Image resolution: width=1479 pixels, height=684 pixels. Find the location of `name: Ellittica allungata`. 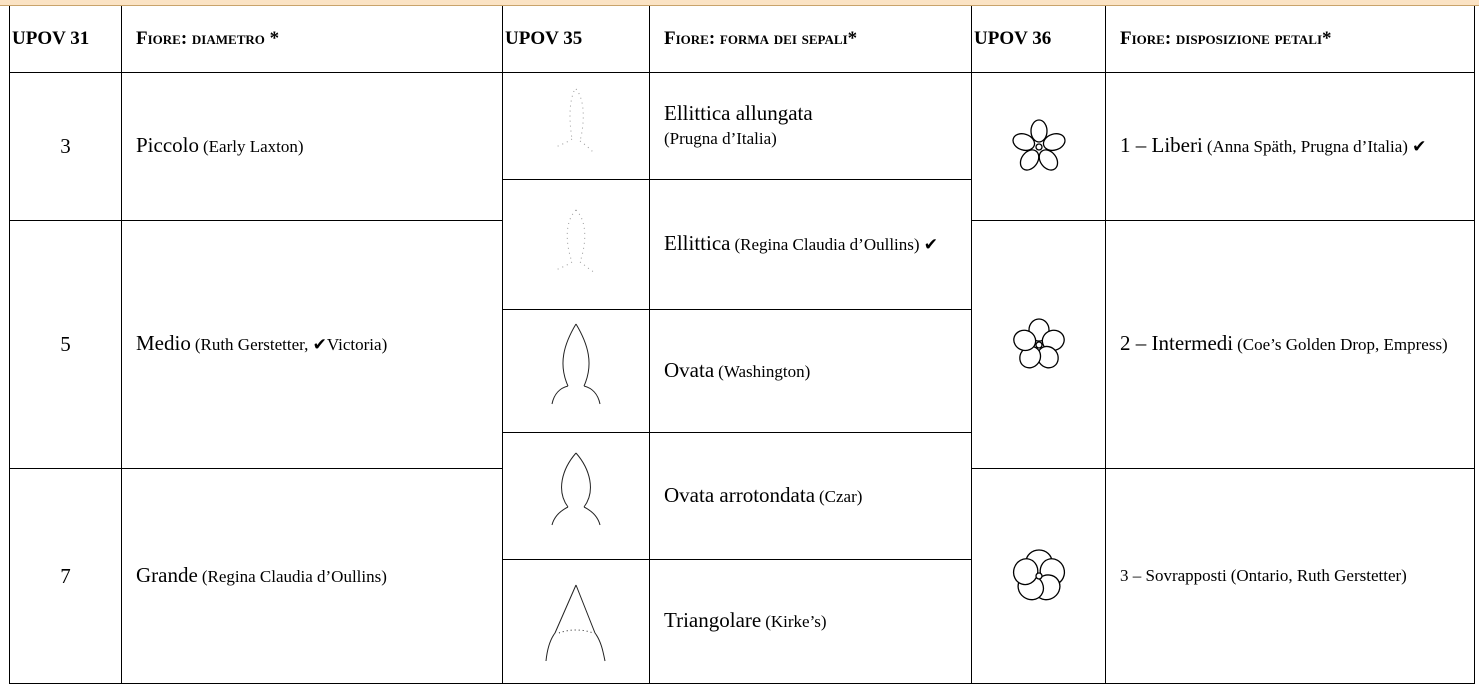

name: Ellittica allungata is located at coordinates (738, 112).